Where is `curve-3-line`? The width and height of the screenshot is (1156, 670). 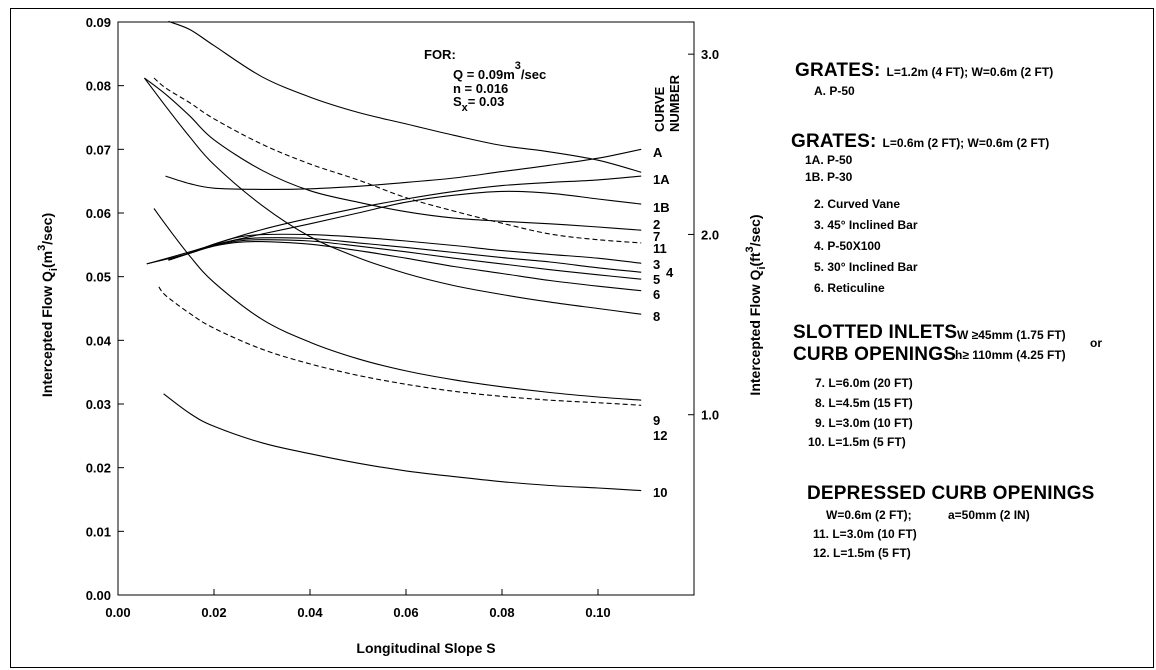
curve-3-line is located at coordinates (405, 248).